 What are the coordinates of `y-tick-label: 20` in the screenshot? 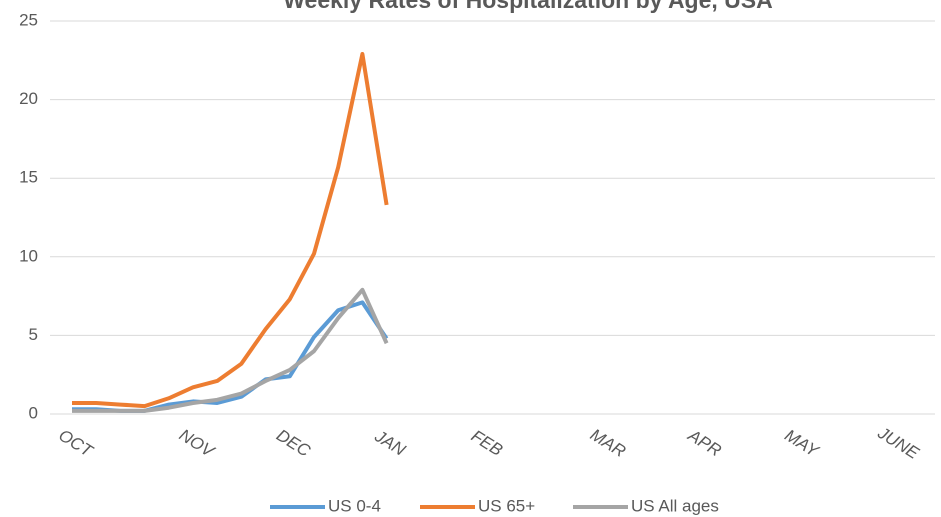 It's located at (28, 98).